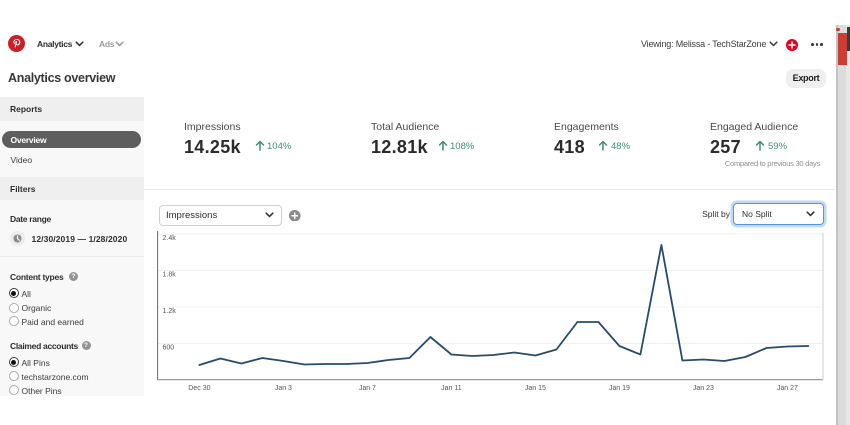 This screenshot has width=850, height=425. Describe the element at coordinates (169, 348) in the screenshot. I see `svg-text: 600` at that location.